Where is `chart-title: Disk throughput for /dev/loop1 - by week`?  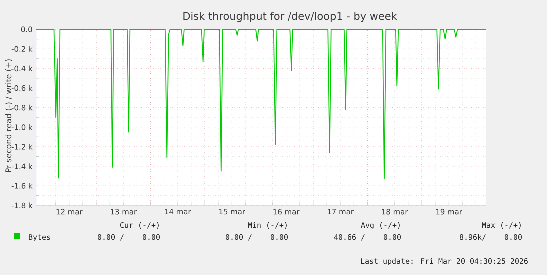
chart-title: Disk throughput for /dev/loop1 - by week is located at coordinates (291, 17).